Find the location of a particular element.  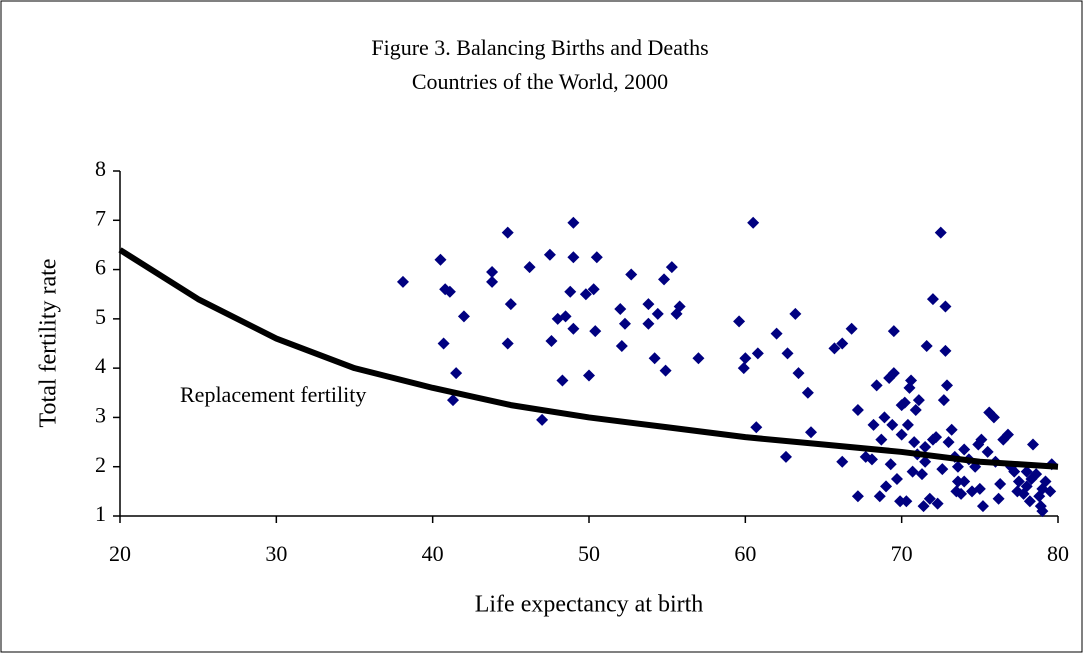

y-tick-label: 1 is located at coordinates (100, 513).